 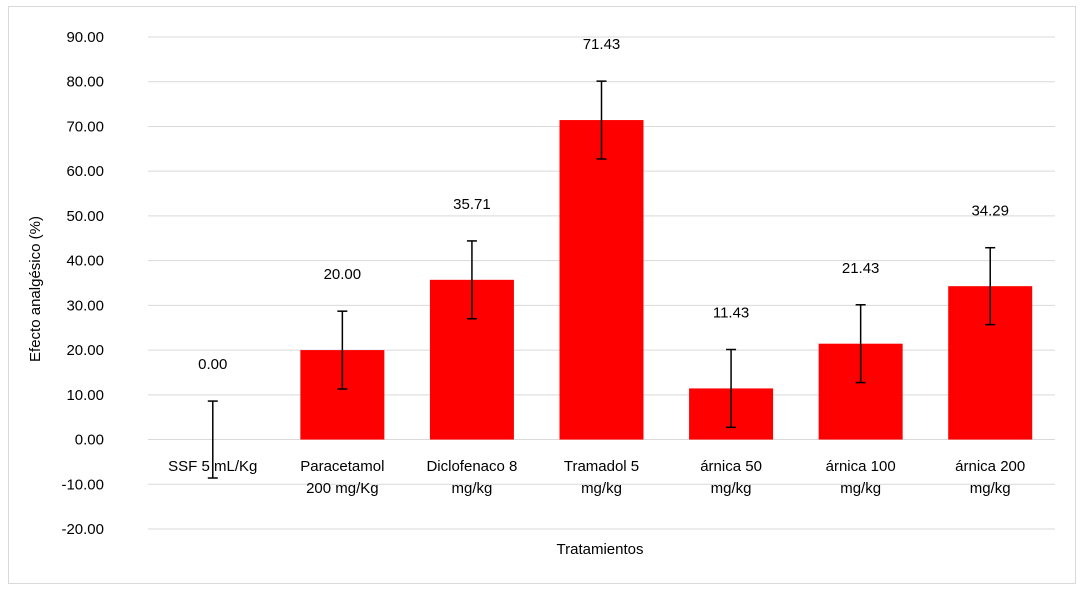 What do you see at coordinates (82, 529) in the screenshot?
I see `y-tick-label: -20.00` at bounding box center [82, 529].